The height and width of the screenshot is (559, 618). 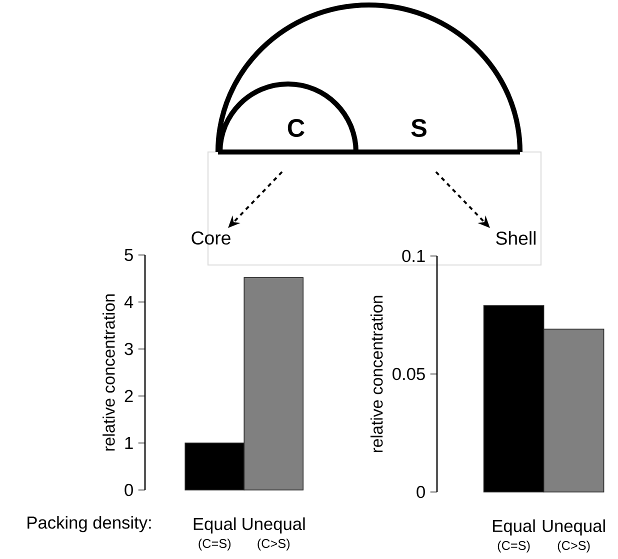 I want to click on y-tick-label: 5, so click(x=128, y=255).